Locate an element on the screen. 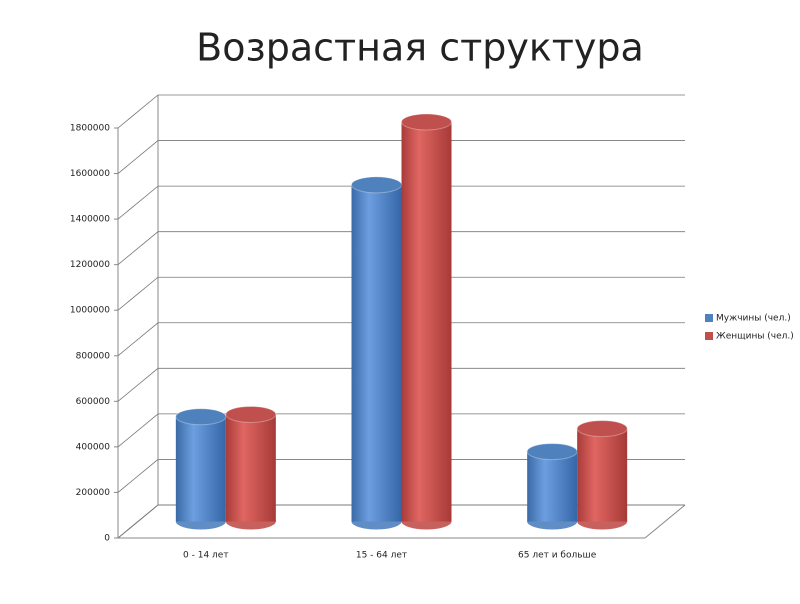 This screenshot has width=800, height=604. x-tick-label: 65 лет и больше is located at coordinates (557, 556).